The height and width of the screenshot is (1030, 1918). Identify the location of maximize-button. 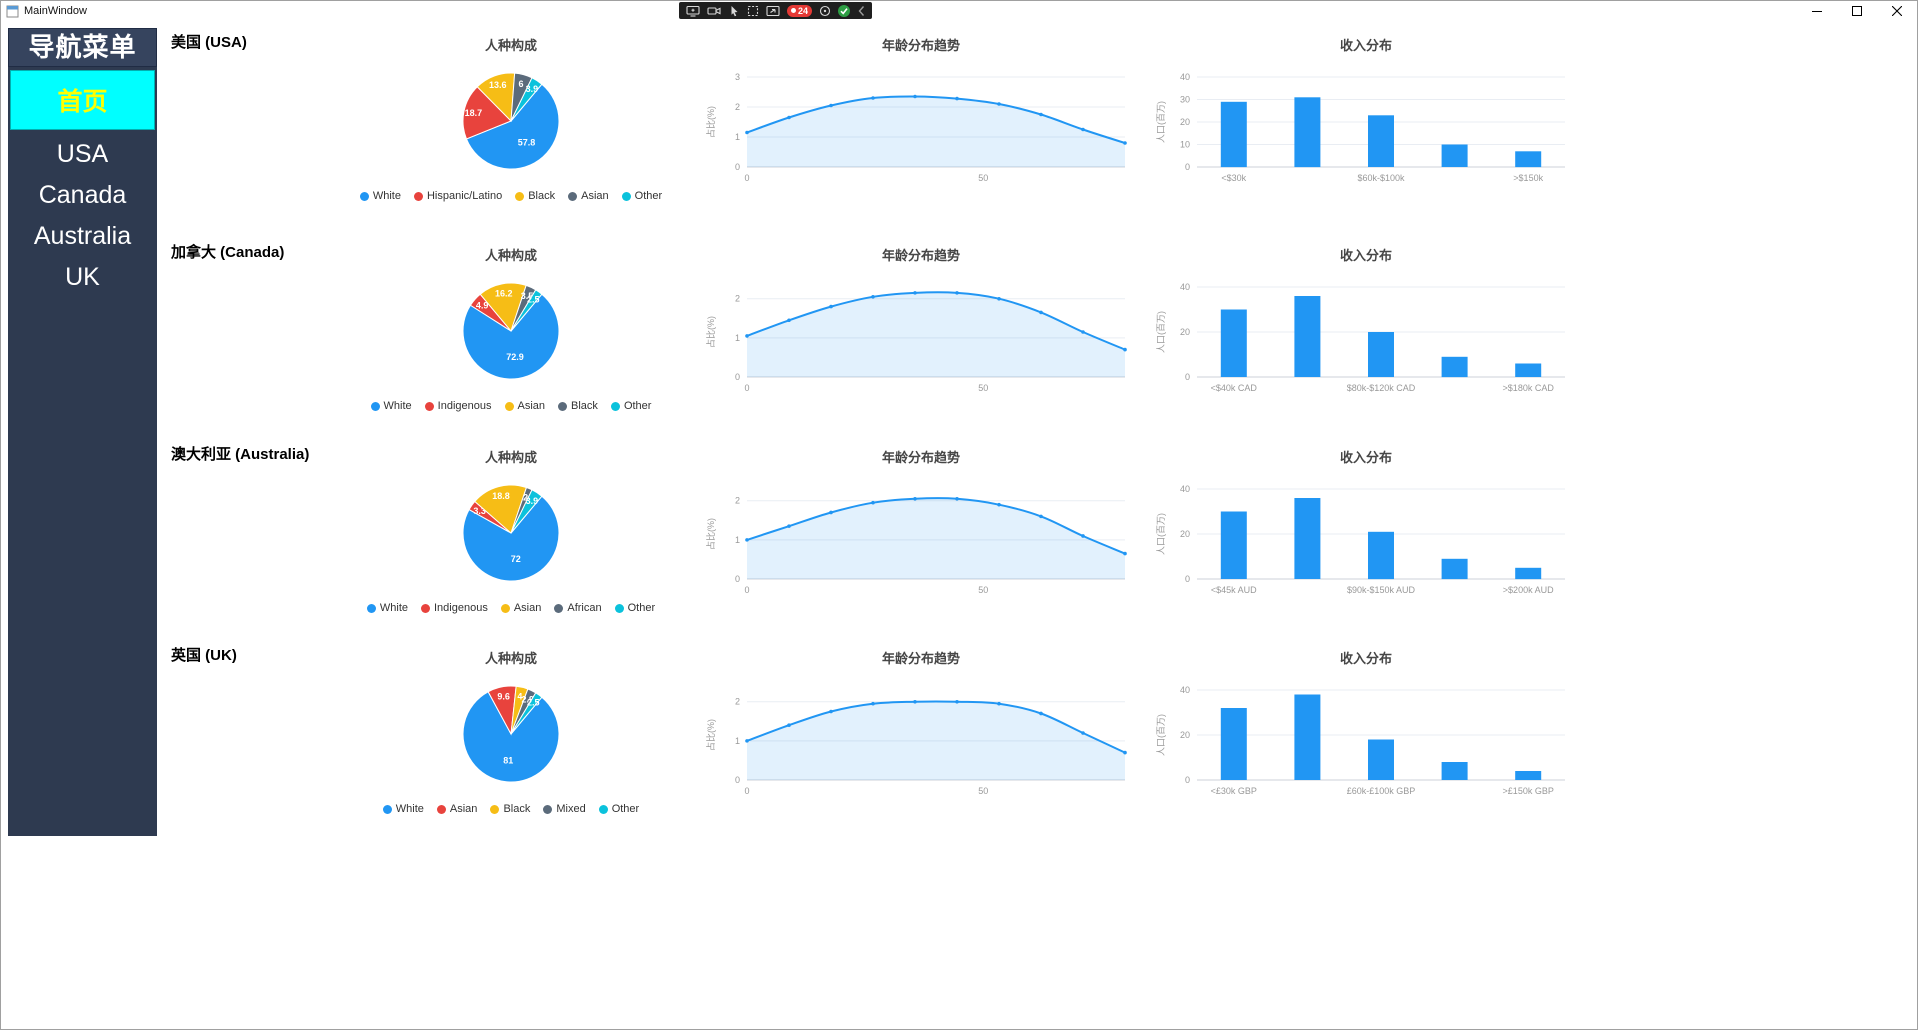
(1857, 11).